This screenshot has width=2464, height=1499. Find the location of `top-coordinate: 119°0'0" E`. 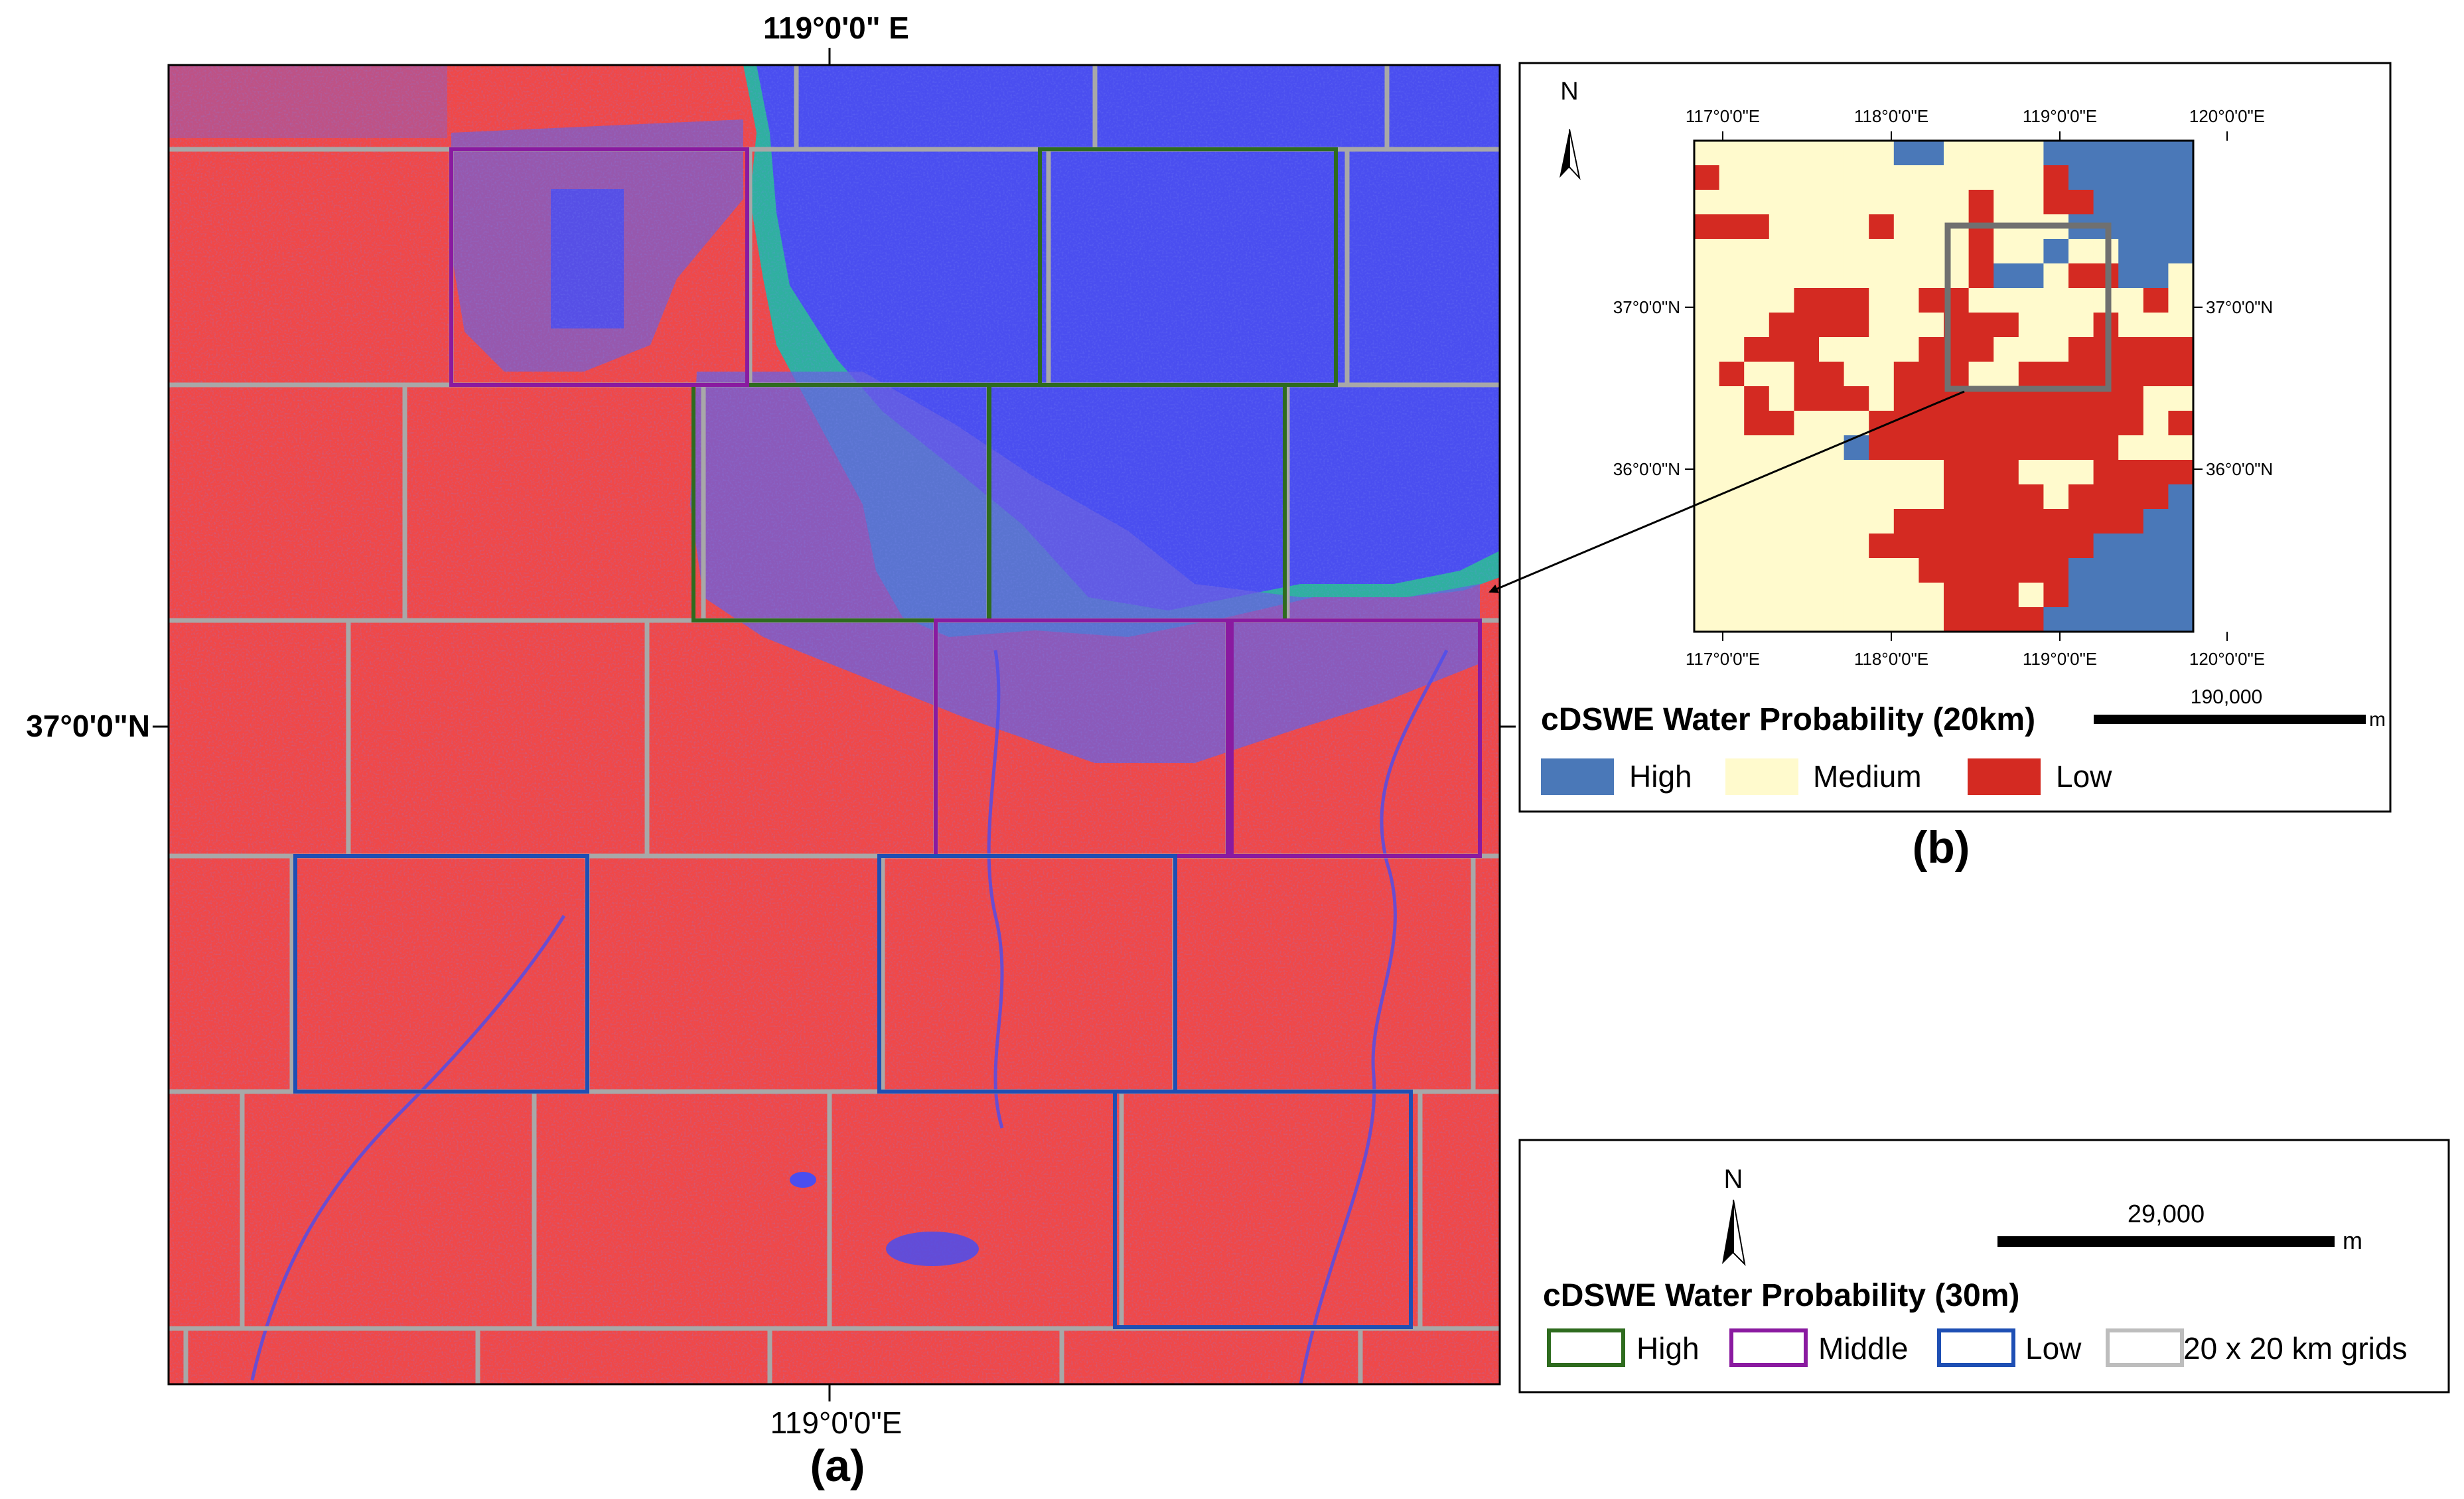

top-coordinate: 119°0'0" E is located at coordinates (836, 28).